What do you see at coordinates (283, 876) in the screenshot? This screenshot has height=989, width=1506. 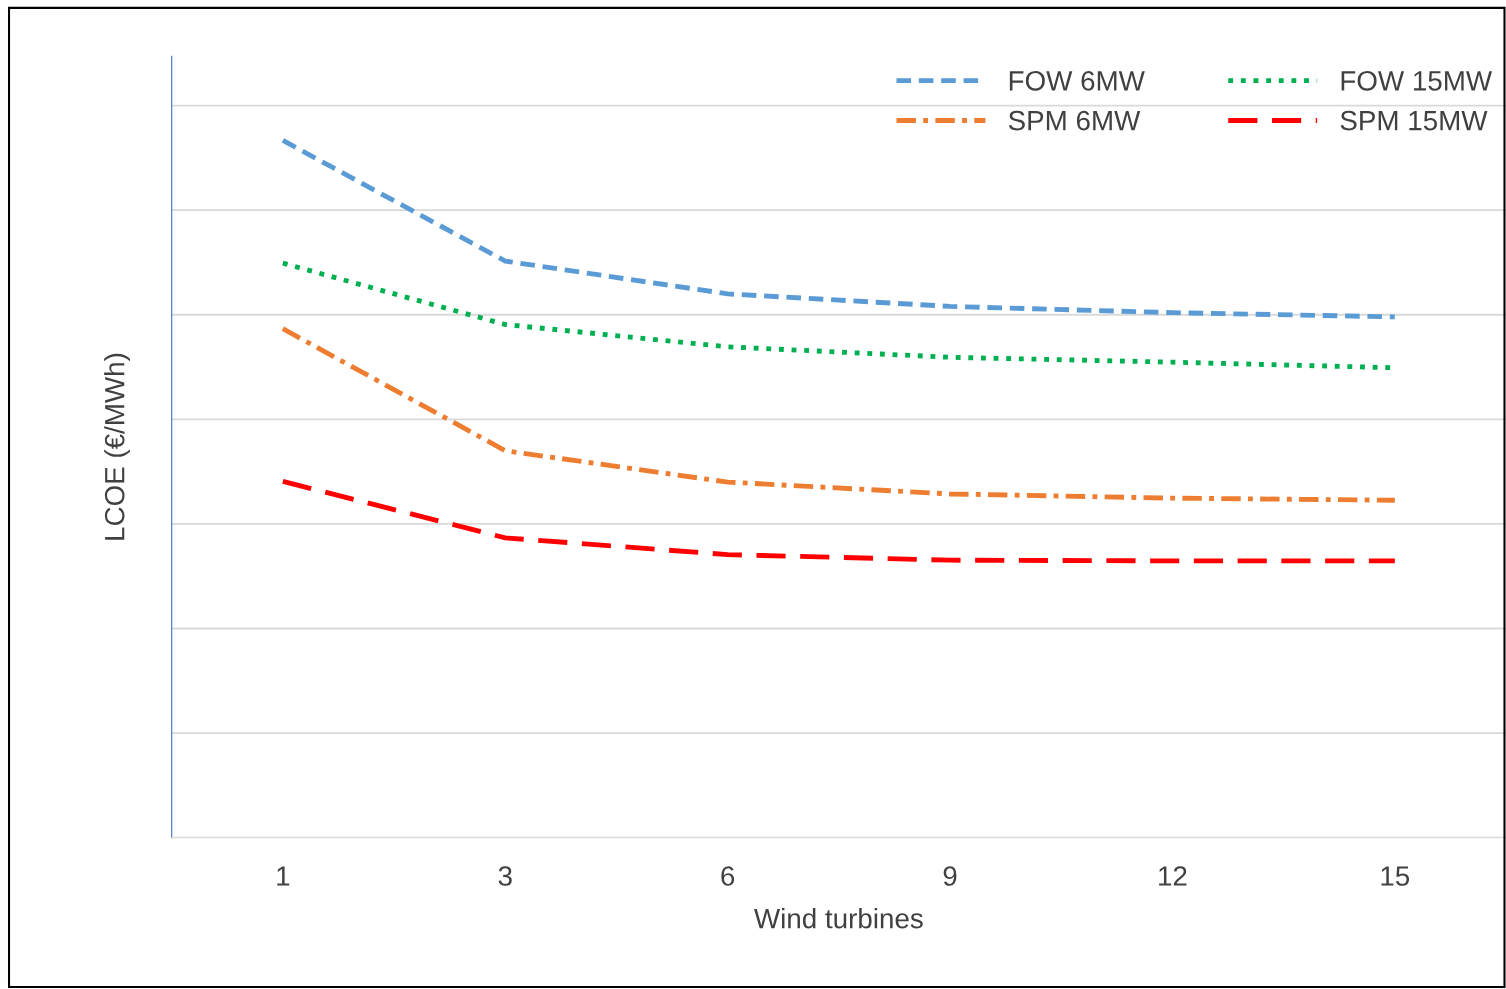 I see `x-tick-label: 1` at bounding box center [283, 876].